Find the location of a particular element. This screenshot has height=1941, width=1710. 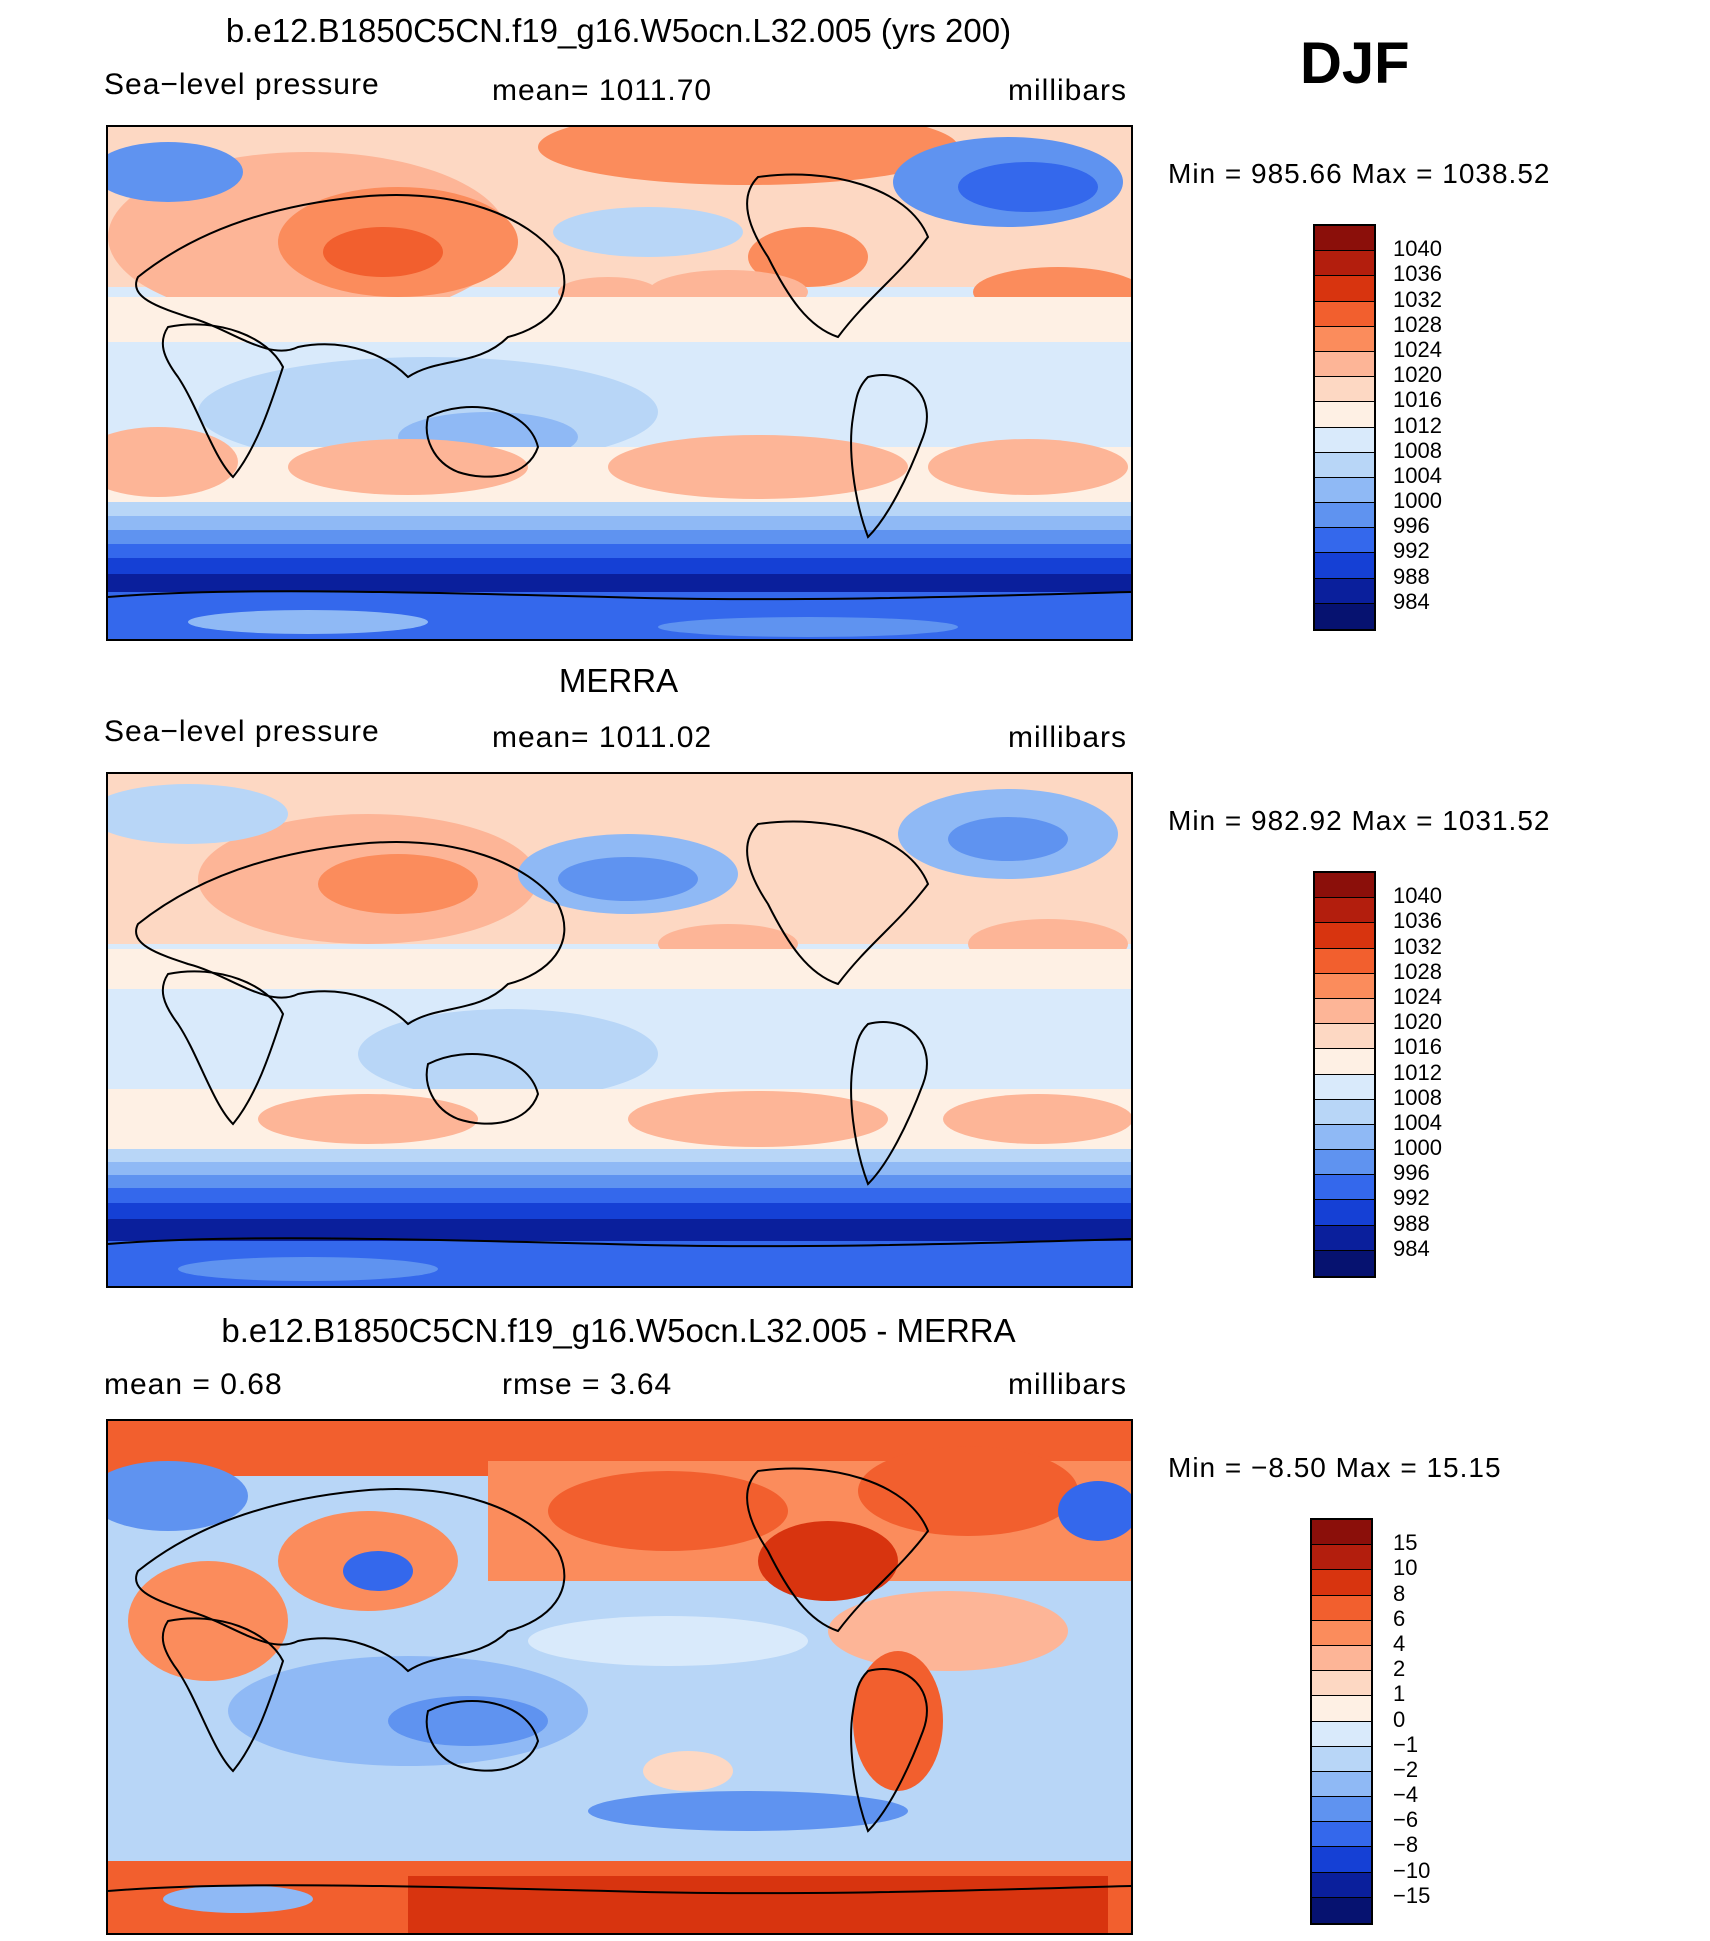

colorbar-label: 1 is located at coordinates (1399, 1694).